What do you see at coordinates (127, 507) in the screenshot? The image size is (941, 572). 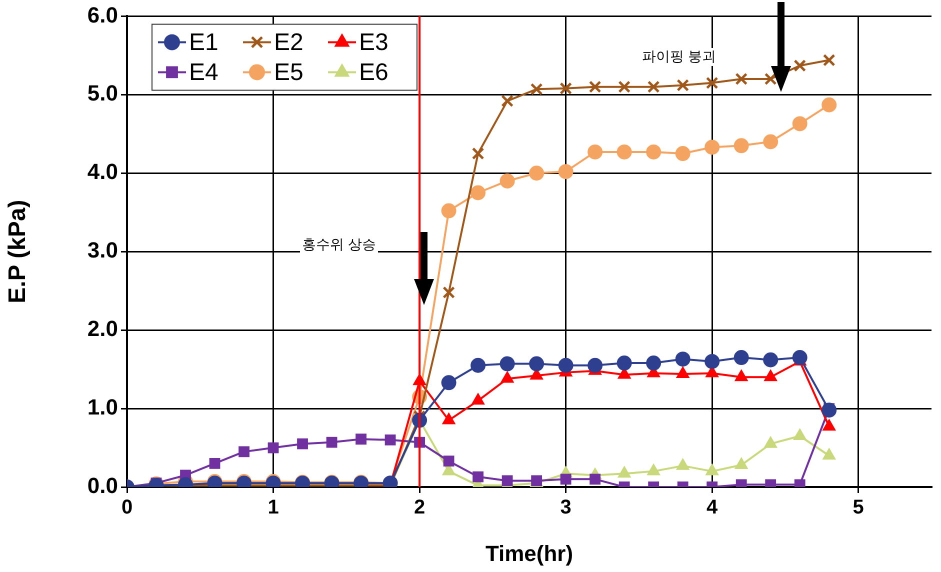 I see `x-tick-label: 0` at bounding box center [127, 507].